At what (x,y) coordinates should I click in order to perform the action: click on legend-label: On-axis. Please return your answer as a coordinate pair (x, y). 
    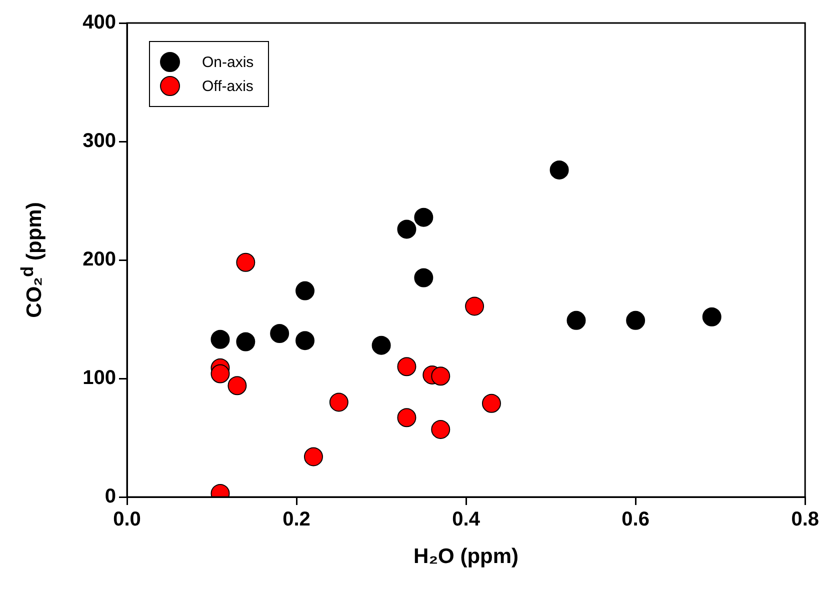
    Looking at the image, I should click on (228, 62).